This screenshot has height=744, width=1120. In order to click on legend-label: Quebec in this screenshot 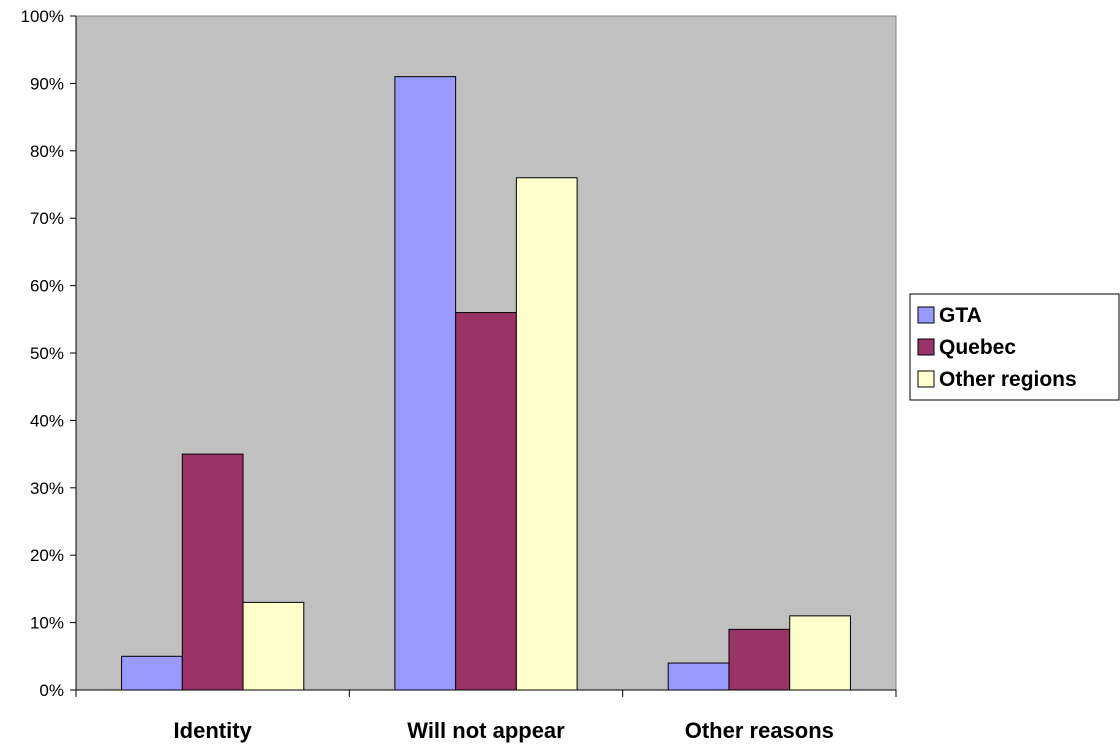, I will do `click(977, 347)`.